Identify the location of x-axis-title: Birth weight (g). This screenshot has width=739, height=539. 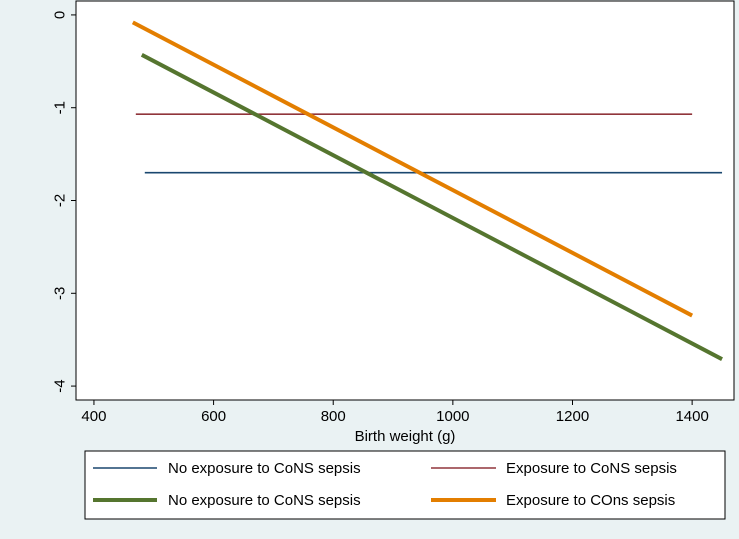
(405, 436).